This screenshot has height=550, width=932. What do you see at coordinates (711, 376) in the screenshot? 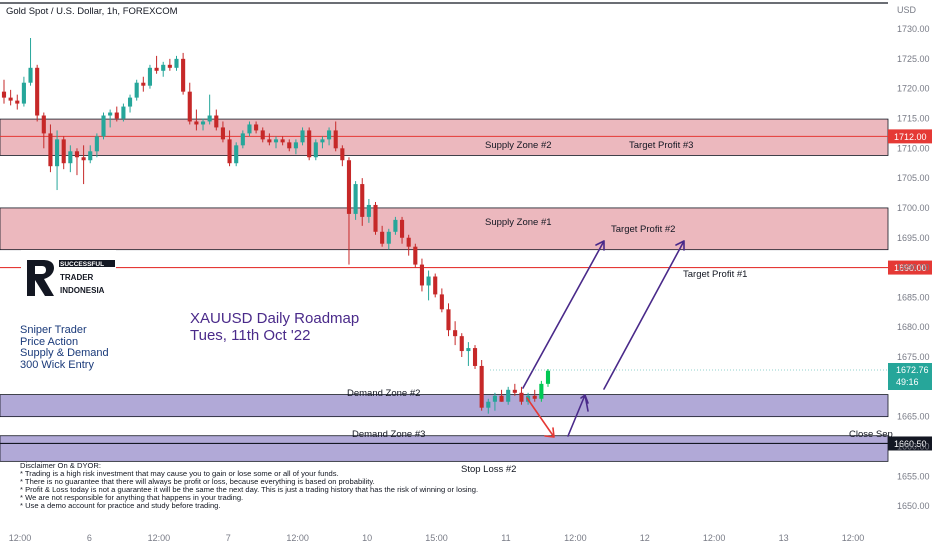
I see `current-price-badge: 1672.76 49:16` at bounding box center [711, 376].